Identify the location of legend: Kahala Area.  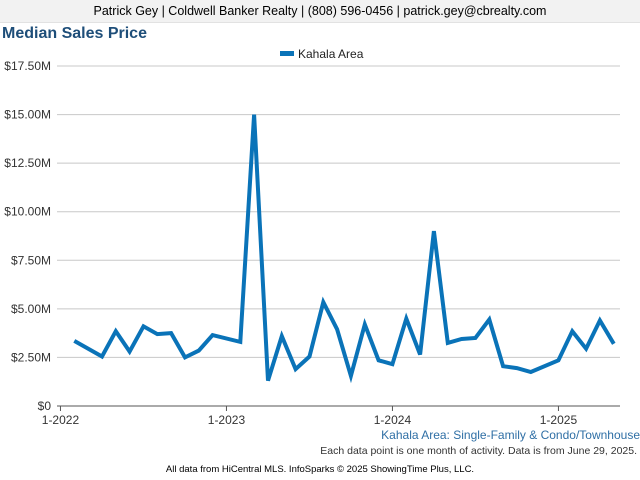
(322, 54).